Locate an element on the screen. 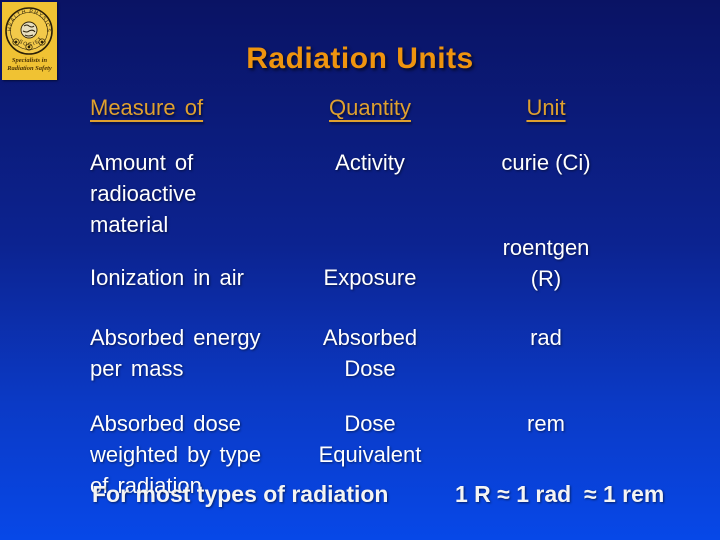 The width and height of the screenshot is (720, 540). table-cell-quantity: Activity is located at coordinates (370, 162).